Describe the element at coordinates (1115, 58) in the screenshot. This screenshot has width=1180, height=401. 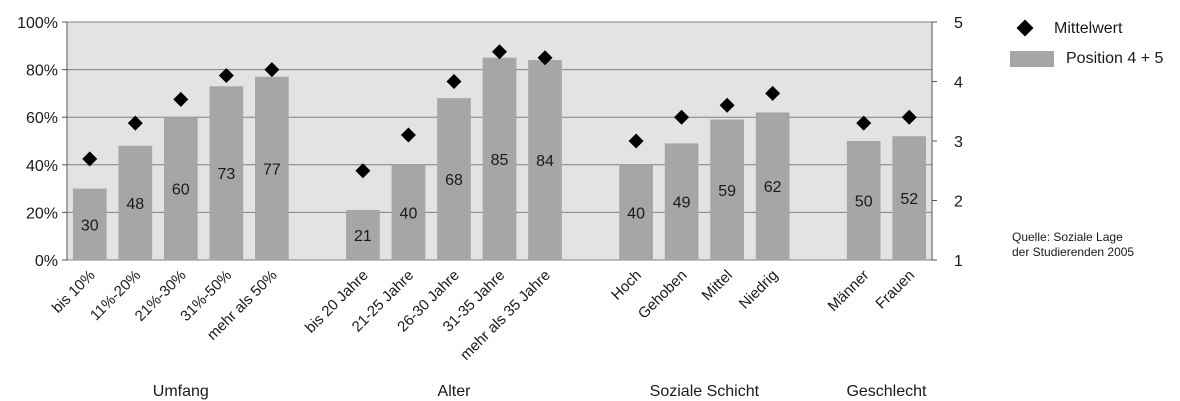
I see `legend-label-position: Position 4 + 5` at that location.